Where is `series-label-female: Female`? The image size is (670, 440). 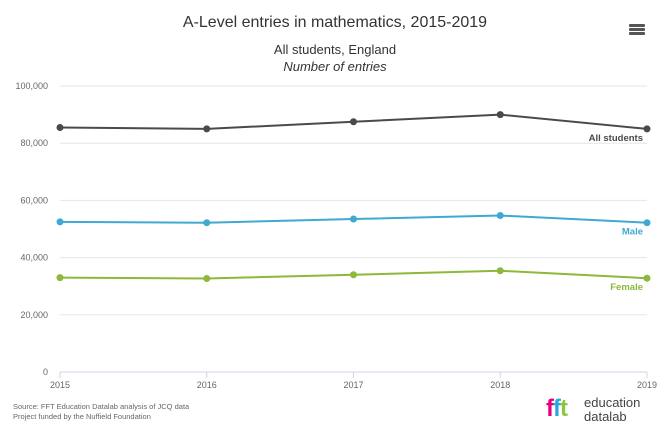 series-label-female: Female is located at coordinates (626, 287).